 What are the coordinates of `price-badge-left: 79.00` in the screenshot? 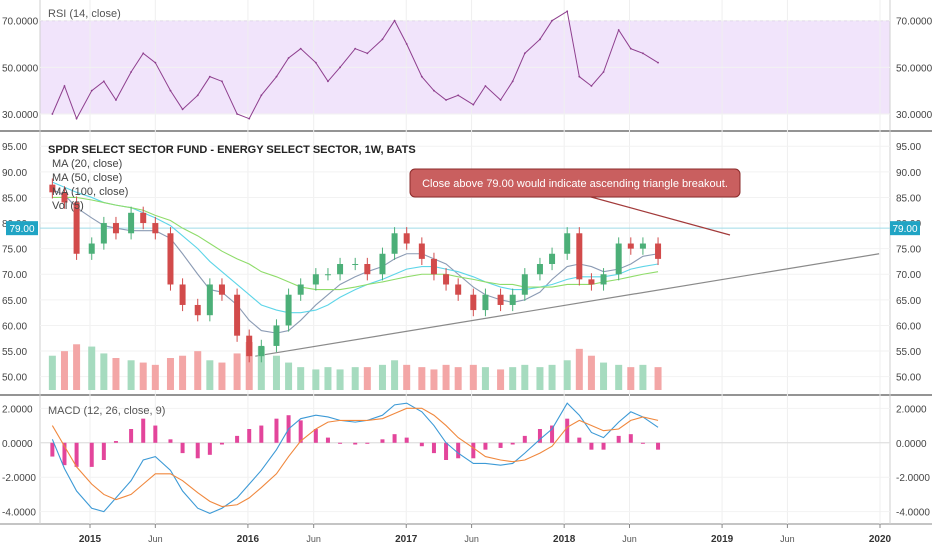 It's located at (21, 229).